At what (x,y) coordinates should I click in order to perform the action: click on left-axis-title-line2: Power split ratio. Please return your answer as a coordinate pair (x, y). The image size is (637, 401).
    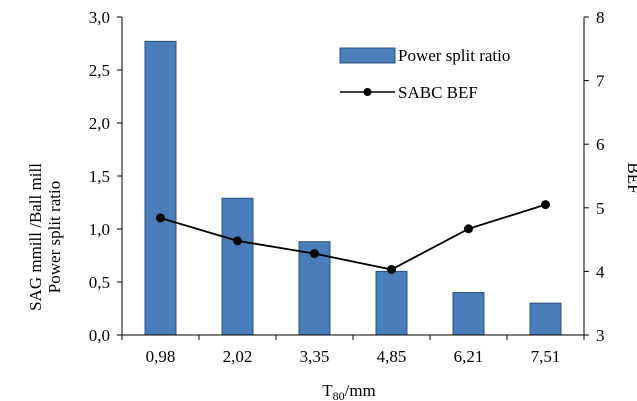
    Looking at the image, I should click on (54, 237).